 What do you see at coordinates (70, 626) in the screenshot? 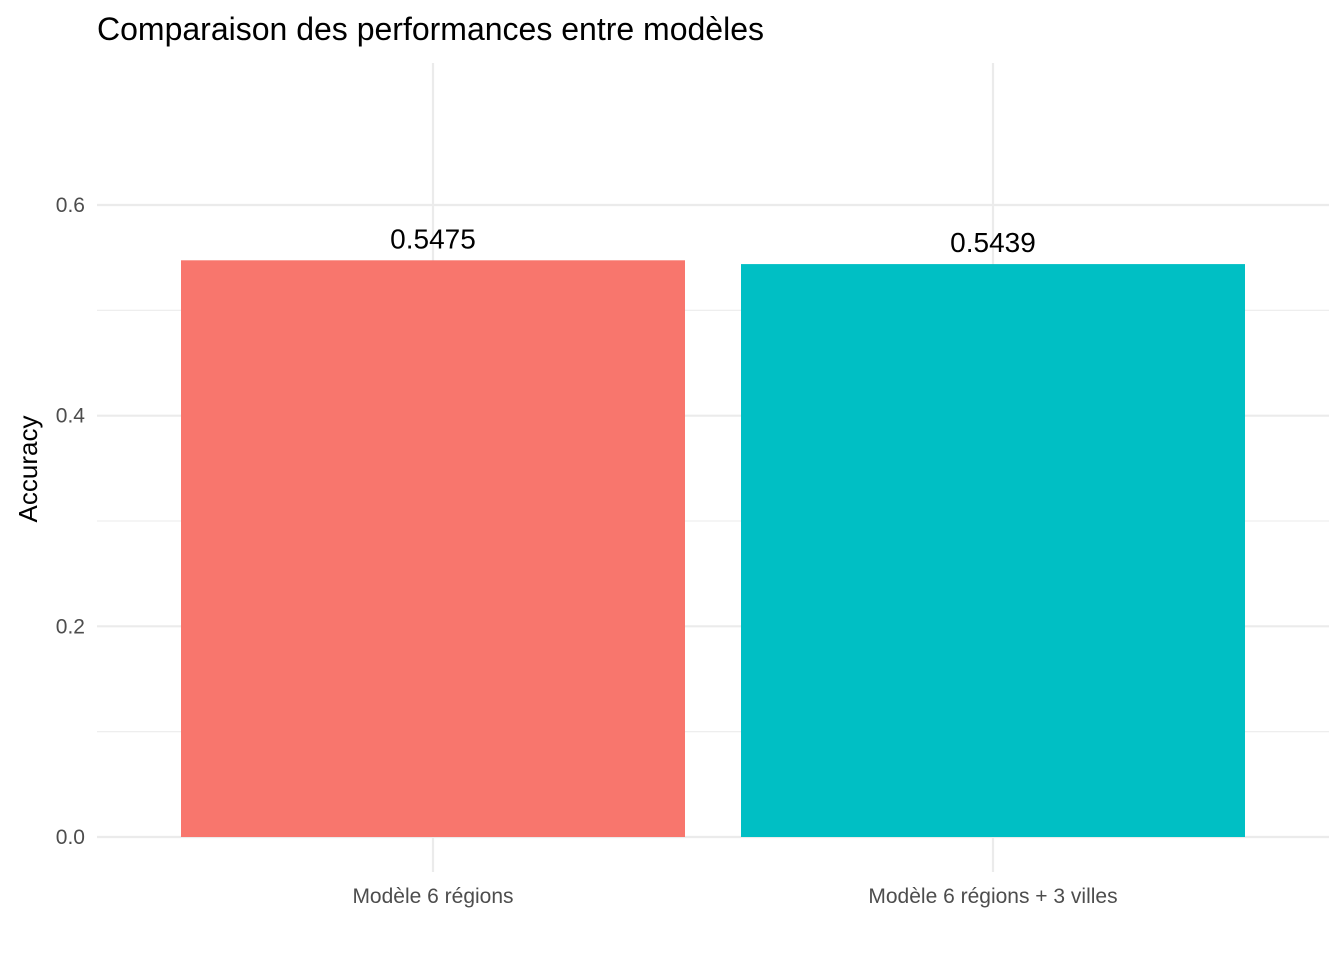
I see `y-tick-label: 0.2` at bounding box center [70, 626].